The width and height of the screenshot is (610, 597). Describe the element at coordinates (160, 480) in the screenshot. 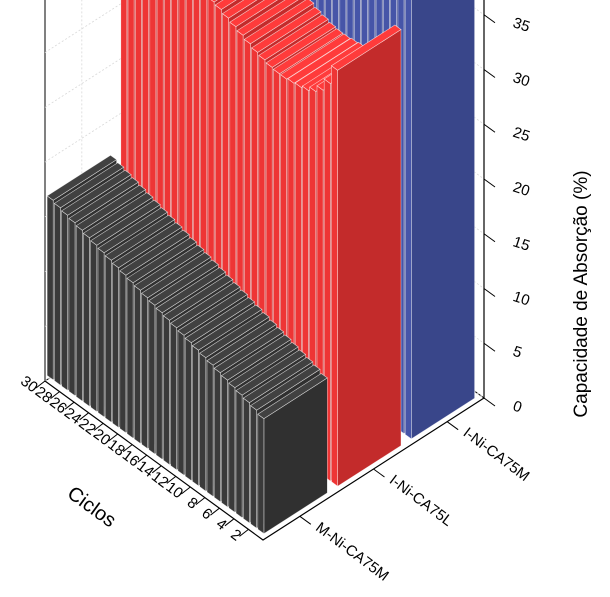

I see `x-tick-label: 12` at that location.